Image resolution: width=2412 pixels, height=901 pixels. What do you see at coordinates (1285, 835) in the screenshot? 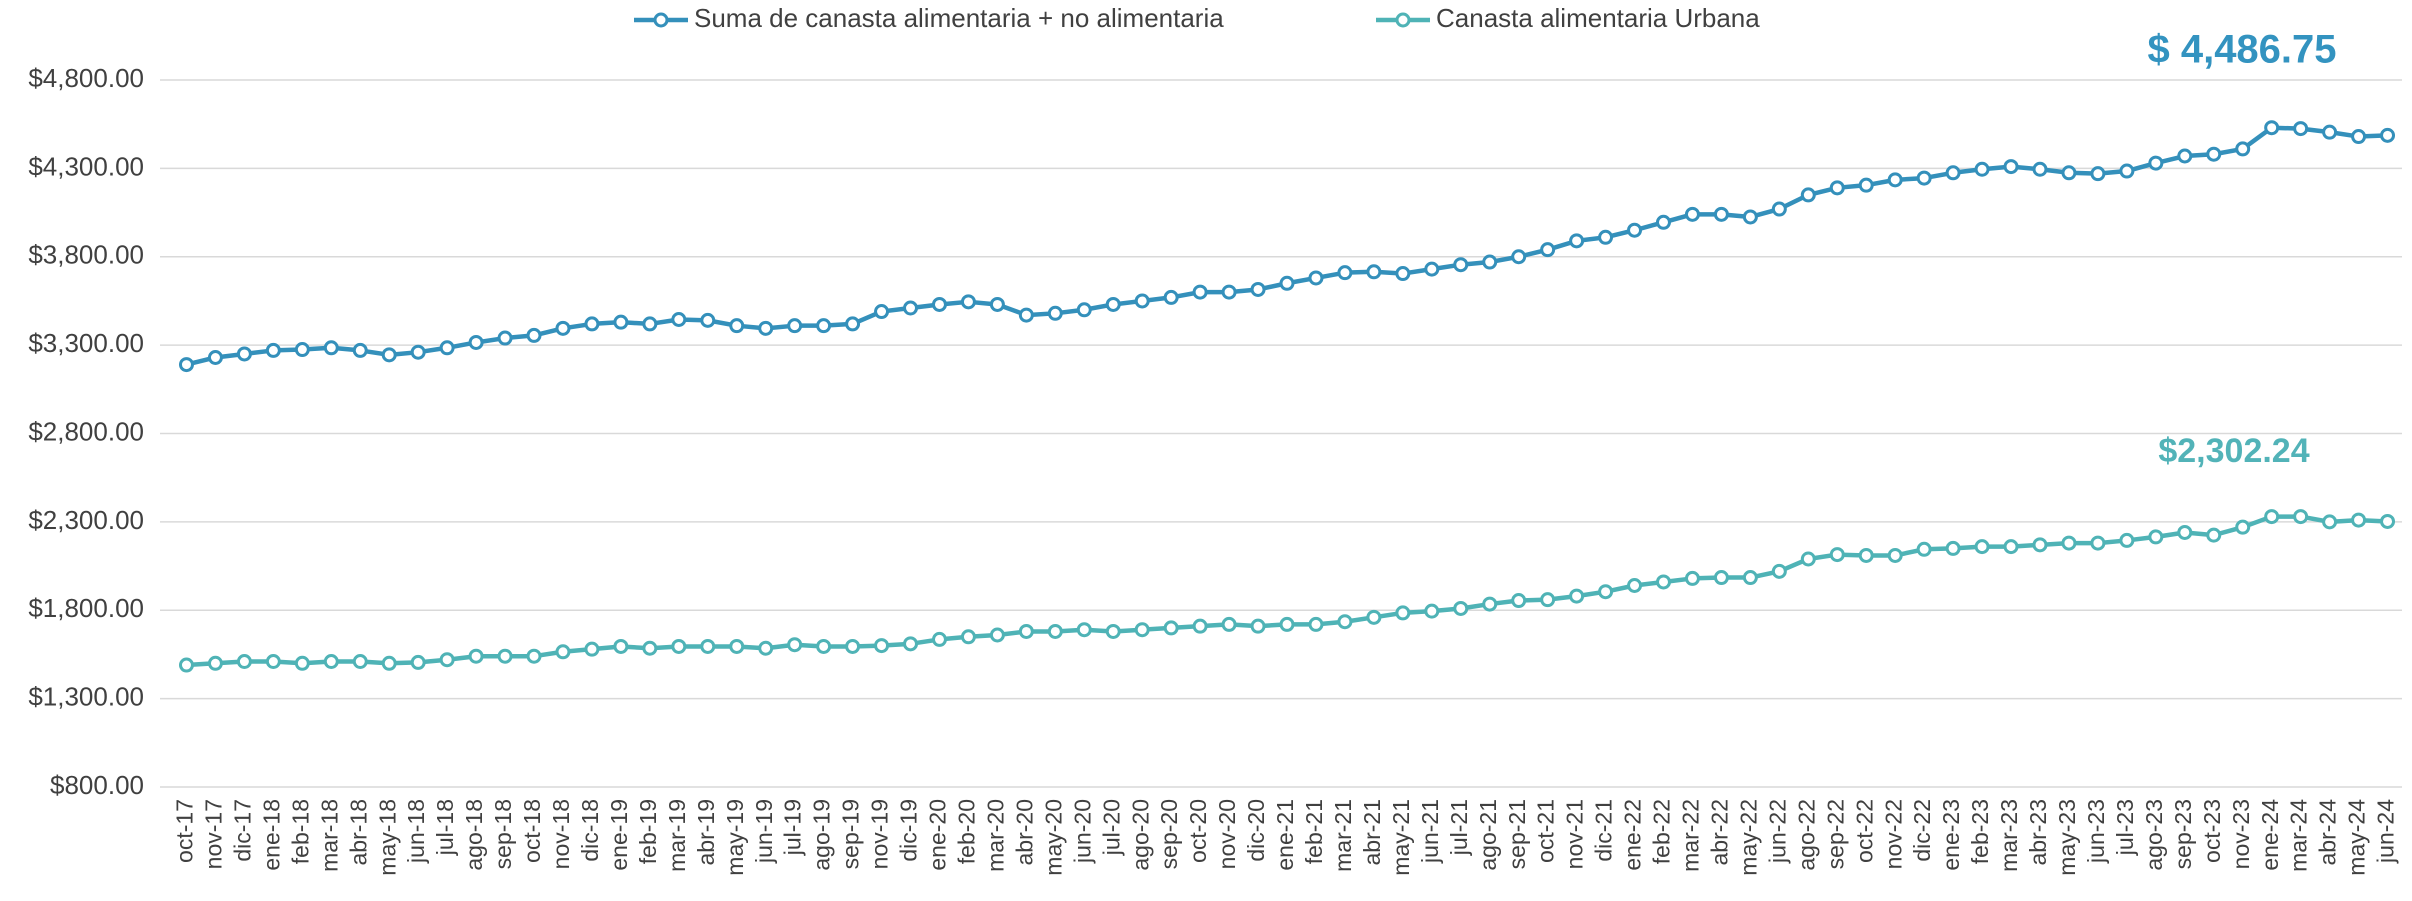
I see `x-tick-label: ene-21` at bounding box center [1285, 835].